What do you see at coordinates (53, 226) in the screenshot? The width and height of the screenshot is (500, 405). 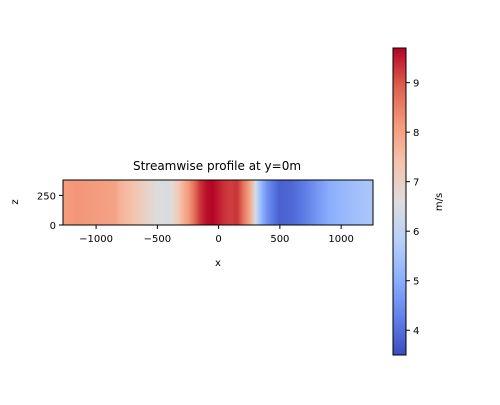 I see `y-tick-label: 0` at bounding box center [53, 226].